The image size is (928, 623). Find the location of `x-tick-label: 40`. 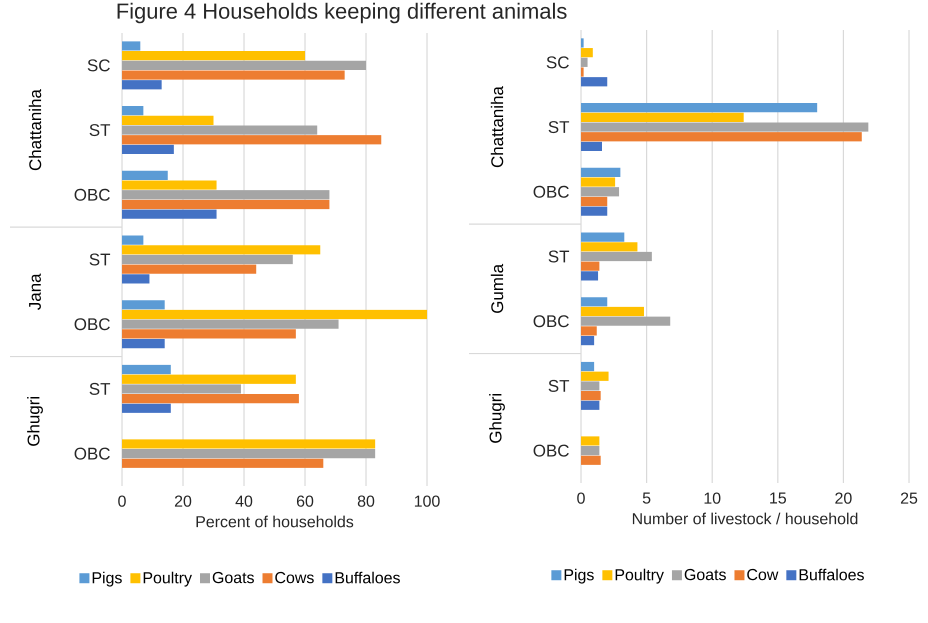

x-tick-label: 40 is located at coordinates (244, 501).